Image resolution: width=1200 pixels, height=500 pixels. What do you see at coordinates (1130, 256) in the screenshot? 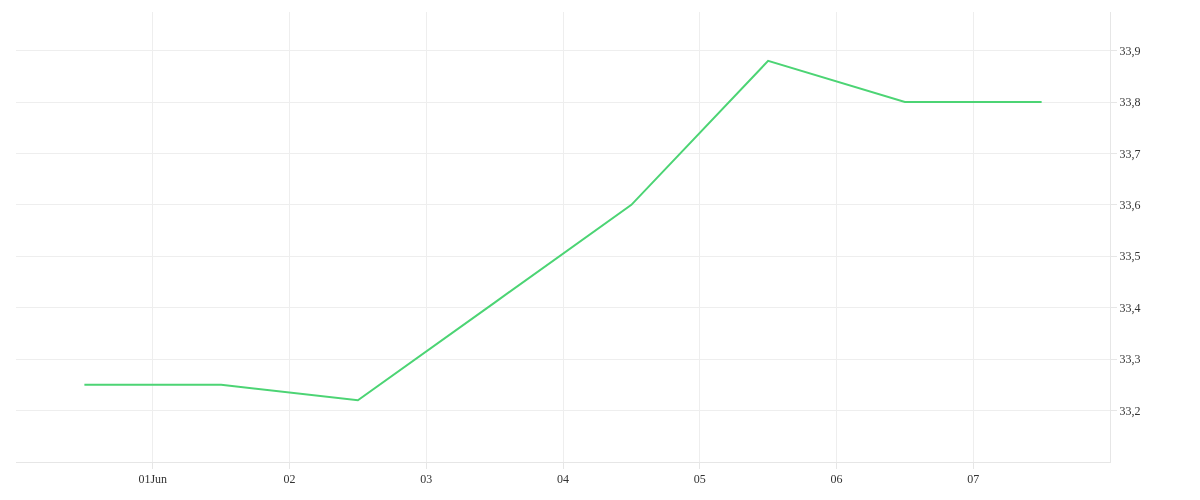
I see `y-tick-label: 33,5` at bounding box center [1130, 256].